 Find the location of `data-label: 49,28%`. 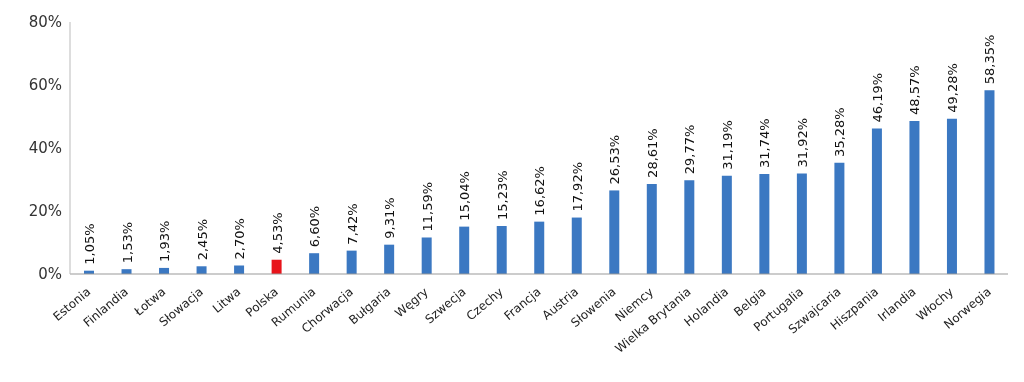

data-label: 49,28% is located at coordinates (952, 88).